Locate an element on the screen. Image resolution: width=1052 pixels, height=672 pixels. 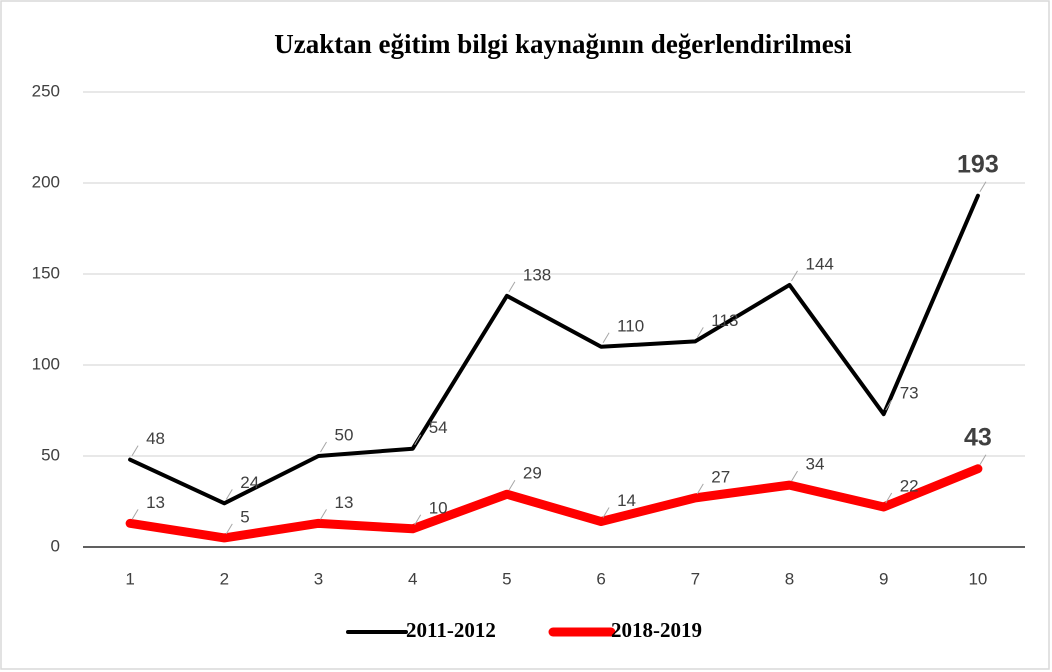
data-label: 27 is located at coordinates (720, 476).